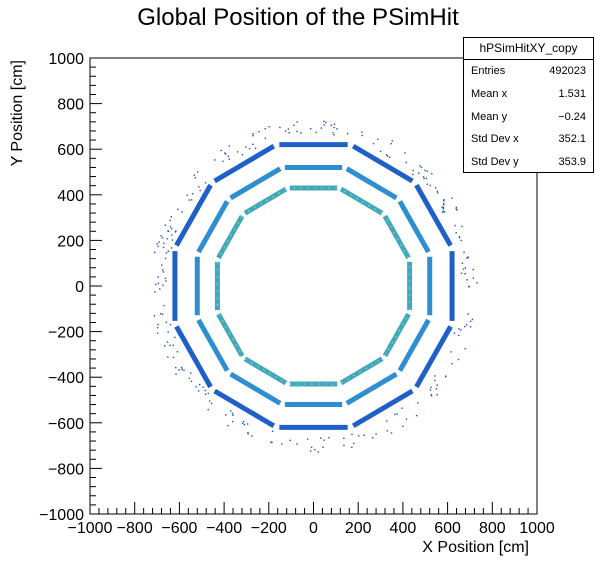  Describe the element at coordinates (537, 528) in the screenshot. I see `x-tick-label: 1000` at that location.